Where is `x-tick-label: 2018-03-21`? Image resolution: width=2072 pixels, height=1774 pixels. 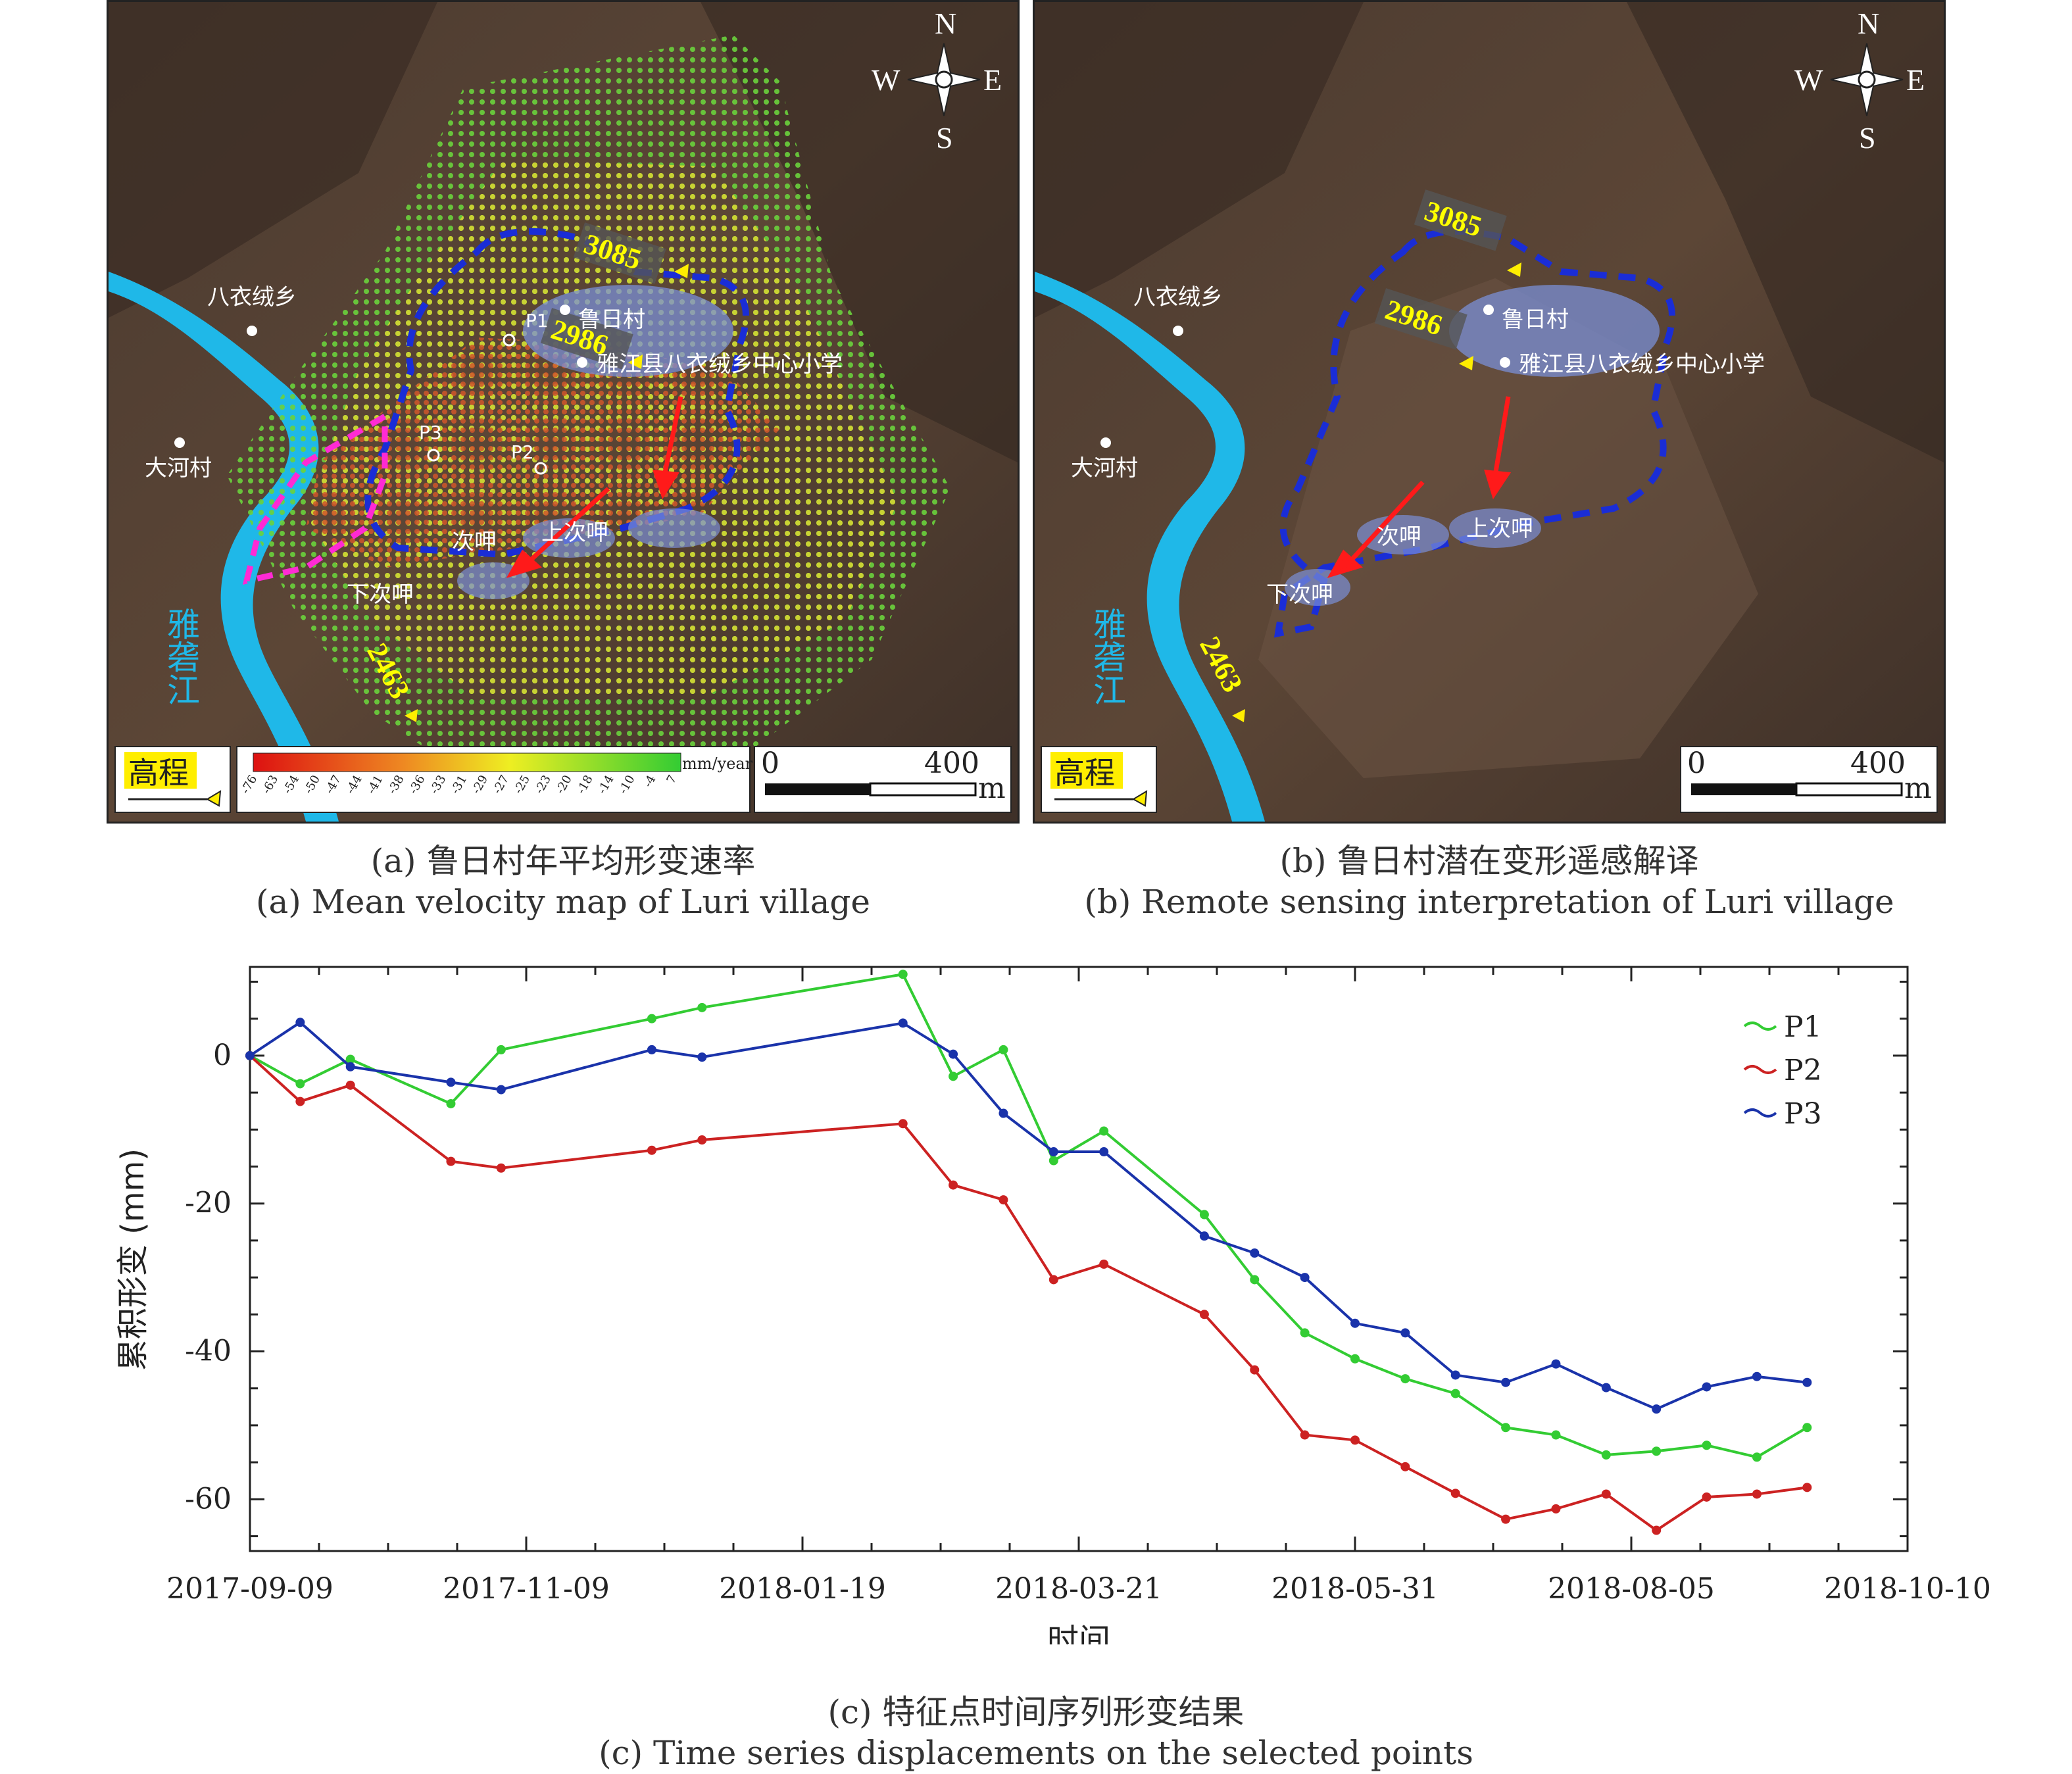 x-tick-label: 2018-03-21 is located at coordinates (1078, 1589).